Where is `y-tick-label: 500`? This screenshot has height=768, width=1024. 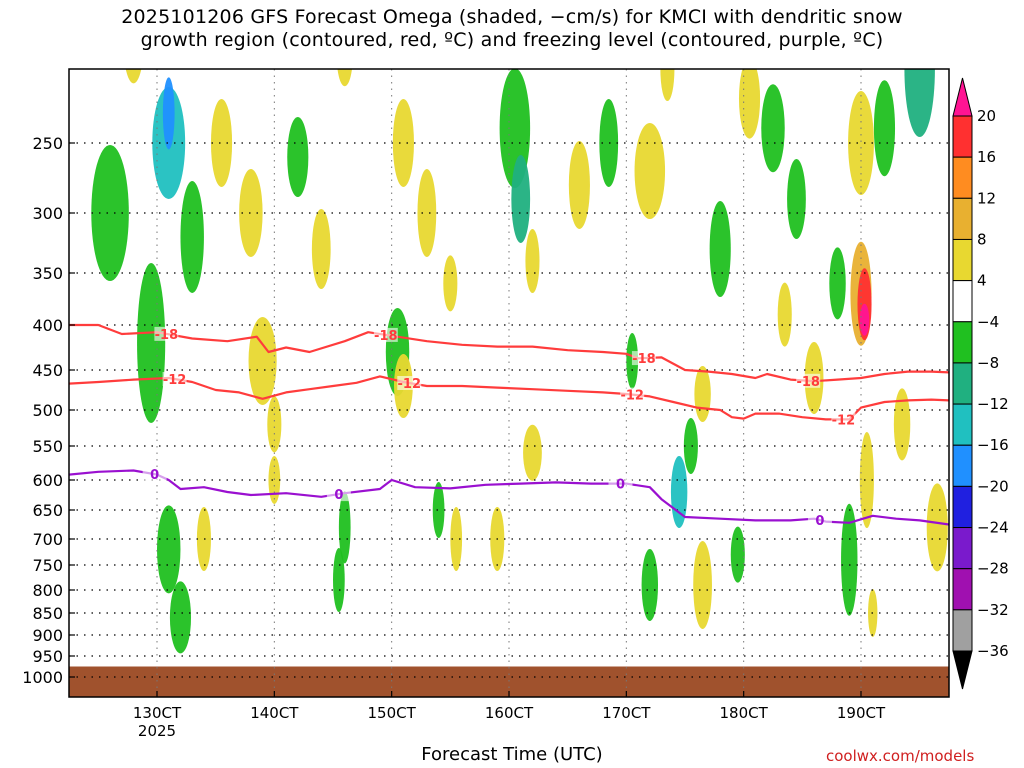
y-tick-label: 500 is located at coordinates (47, 410).